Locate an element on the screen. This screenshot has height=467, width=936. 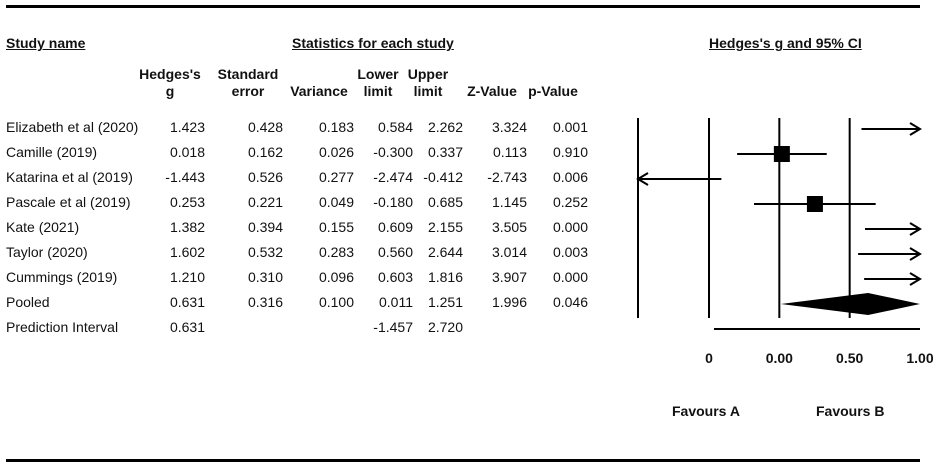
column-header-line1: Lower is located at coordinates (378, 74).